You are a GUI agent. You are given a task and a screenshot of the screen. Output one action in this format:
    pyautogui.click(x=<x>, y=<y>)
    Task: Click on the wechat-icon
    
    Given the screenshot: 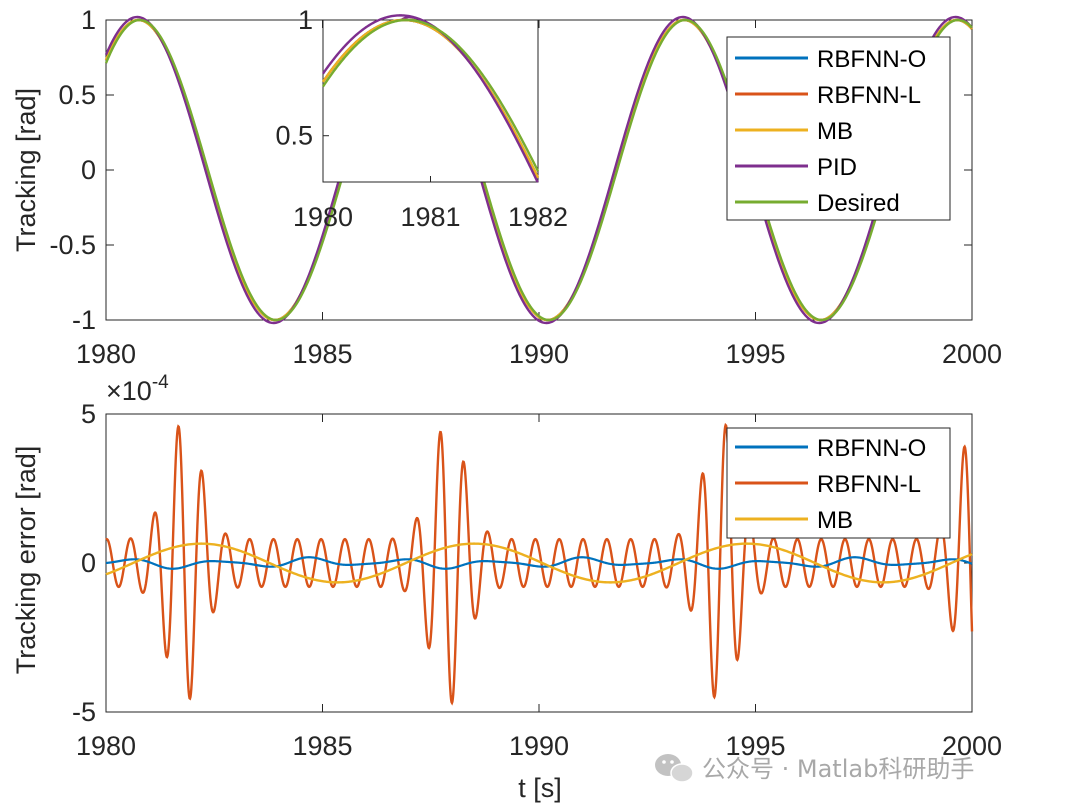 What is the action you would take?
    pyautogui.click(x=674, y=768)
    